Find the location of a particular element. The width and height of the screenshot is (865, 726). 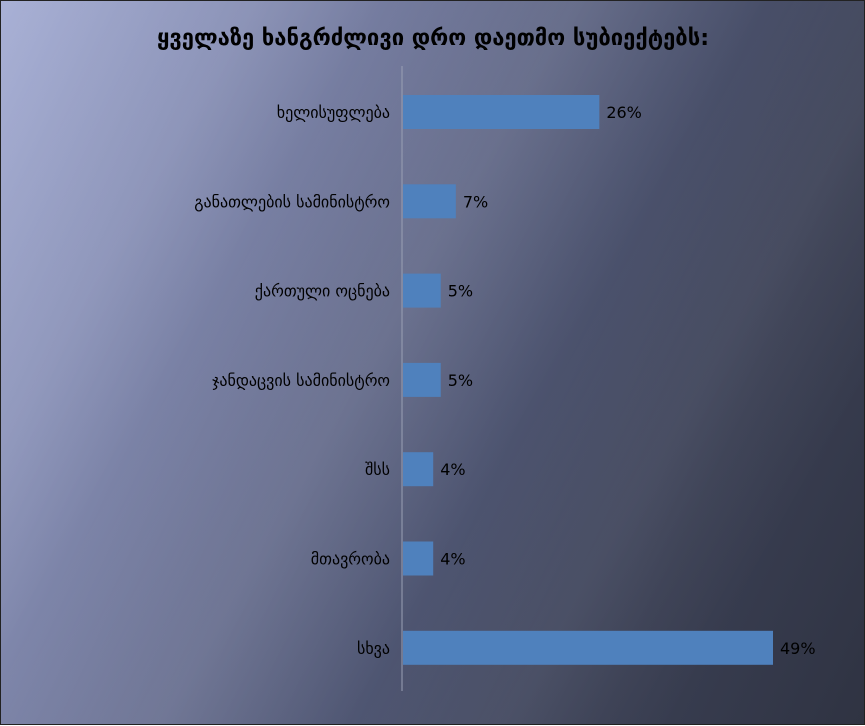

category-label: სხვა is located at coordinates (373, 648).